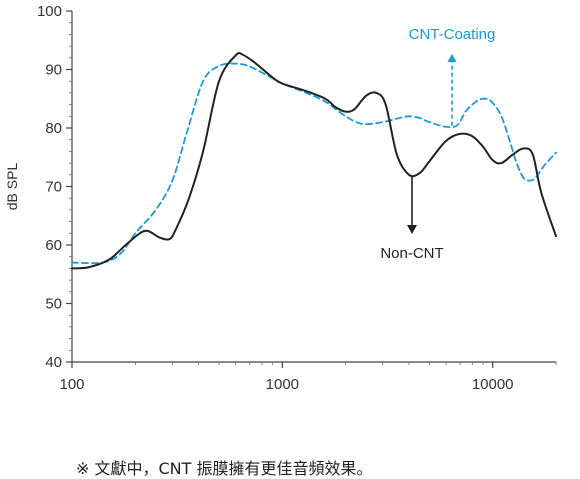 The height and width of the screenshot is (479, 580). Describe the element at coordinates (53, 362) in the screenshot. I see `y-tick-label: 40` at that location.